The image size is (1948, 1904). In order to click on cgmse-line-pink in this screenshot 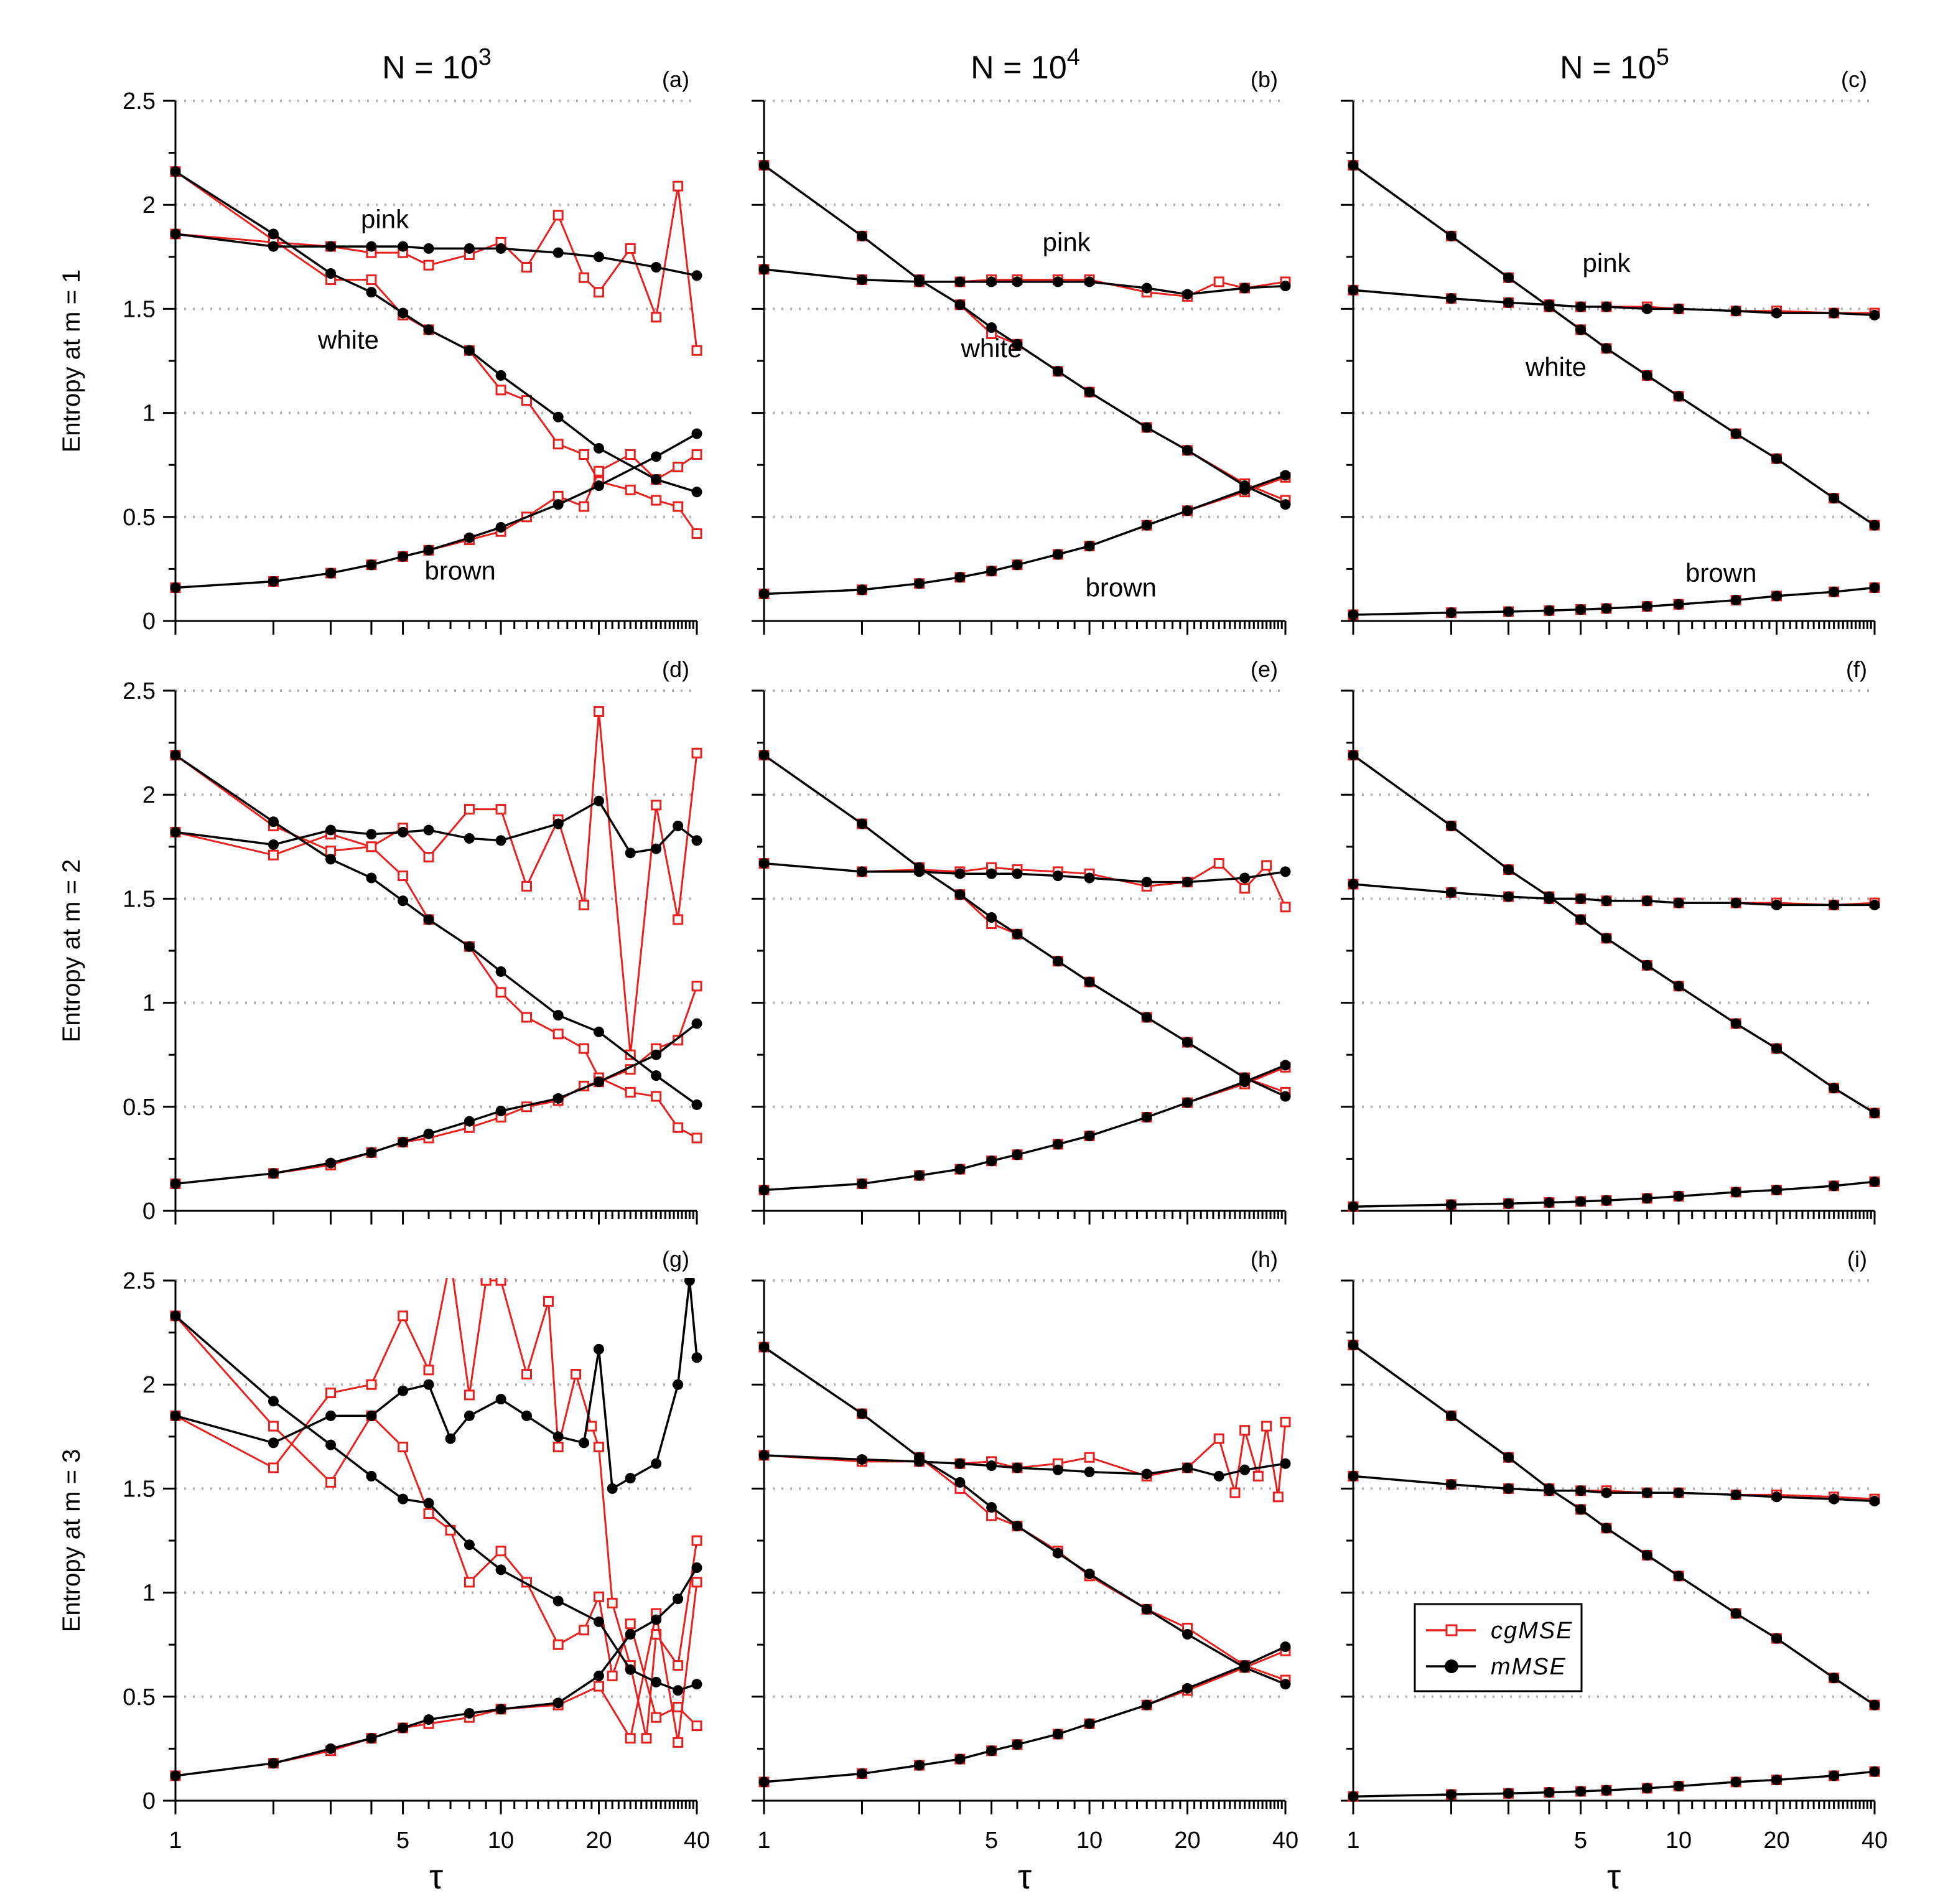, I will do `click(1614, 1487)`.